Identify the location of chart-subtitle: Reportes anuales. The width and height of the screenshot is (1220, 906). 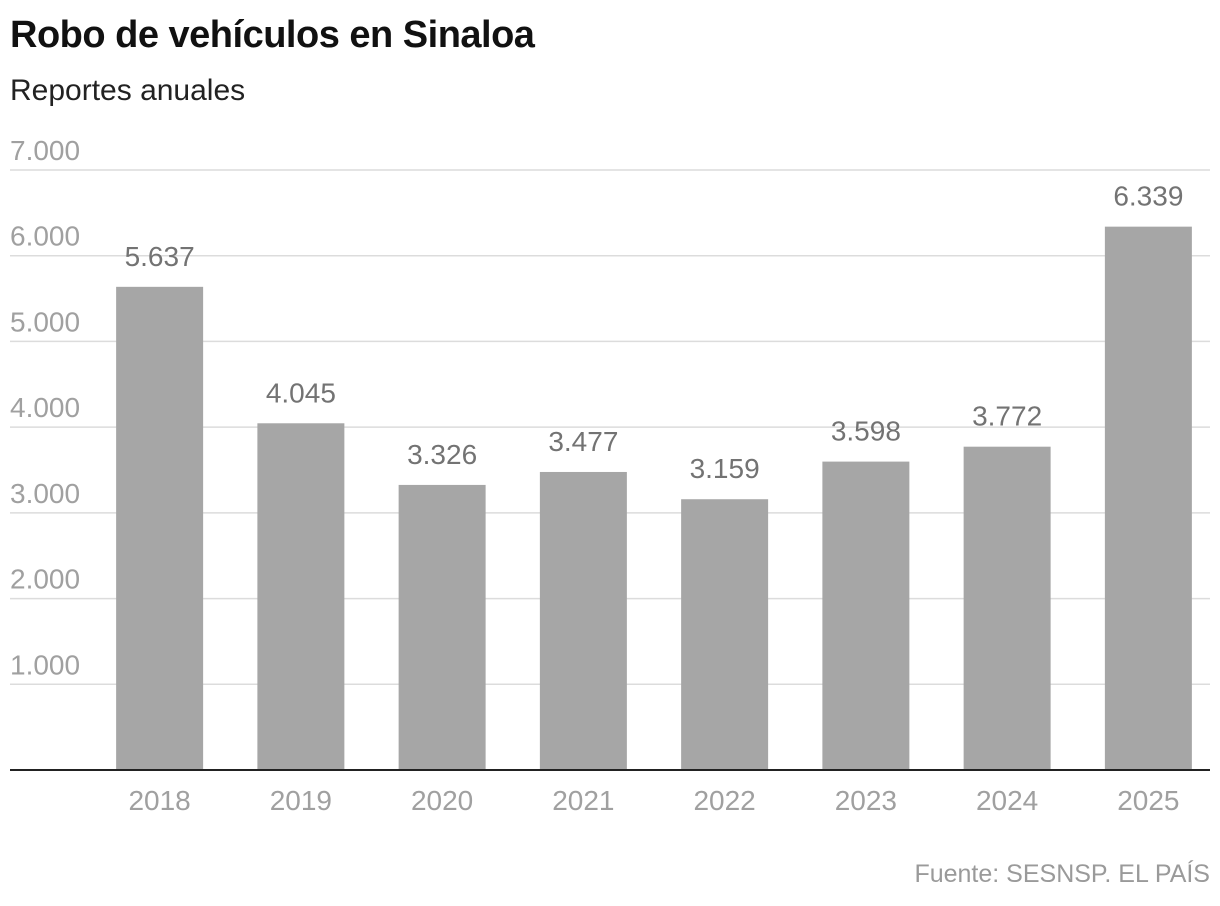
(128, 90).